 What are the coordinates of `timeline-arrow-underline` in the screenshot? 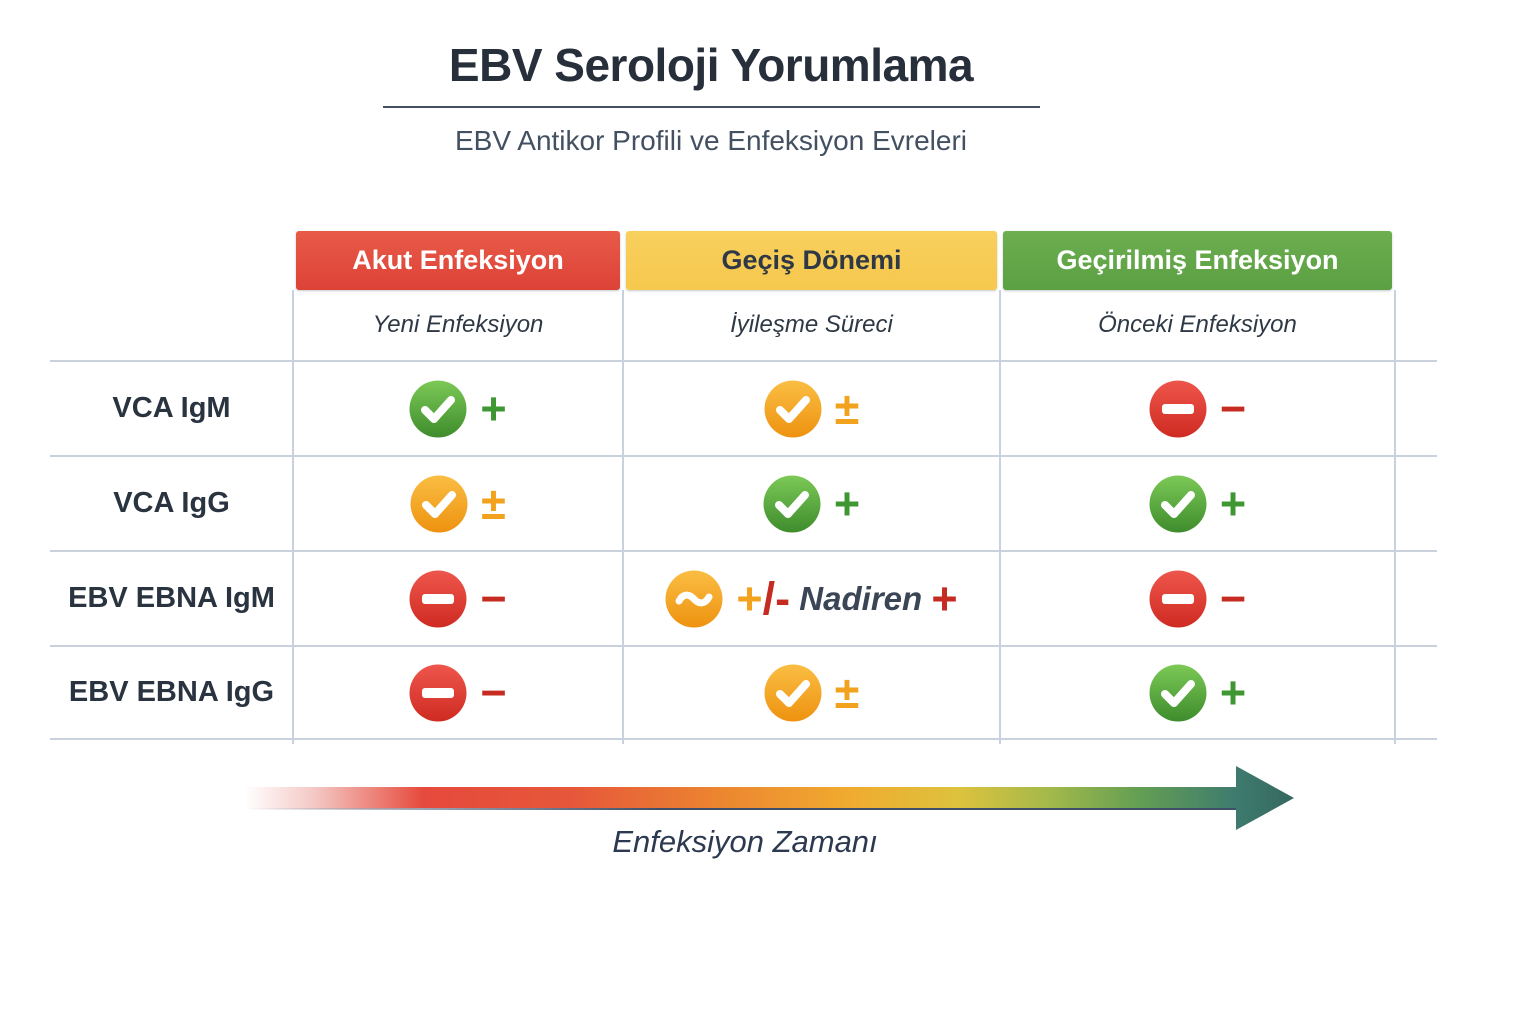 It's located at (741, 809).